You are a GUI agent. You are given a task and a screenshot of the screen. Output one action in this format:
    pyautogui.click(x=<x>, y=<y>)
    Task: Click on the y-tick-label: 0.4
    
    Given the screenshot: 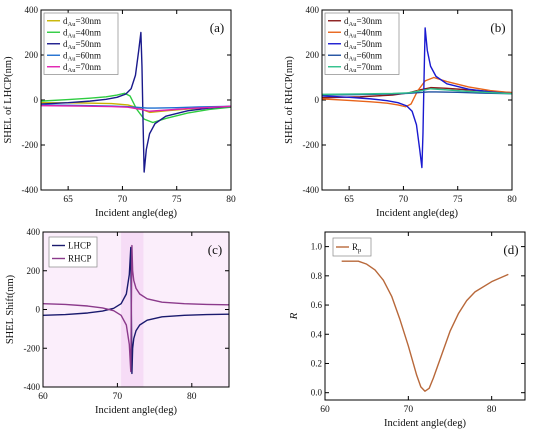 What is the action you would take?
    pyautogui.click(x=317, y=334)
    